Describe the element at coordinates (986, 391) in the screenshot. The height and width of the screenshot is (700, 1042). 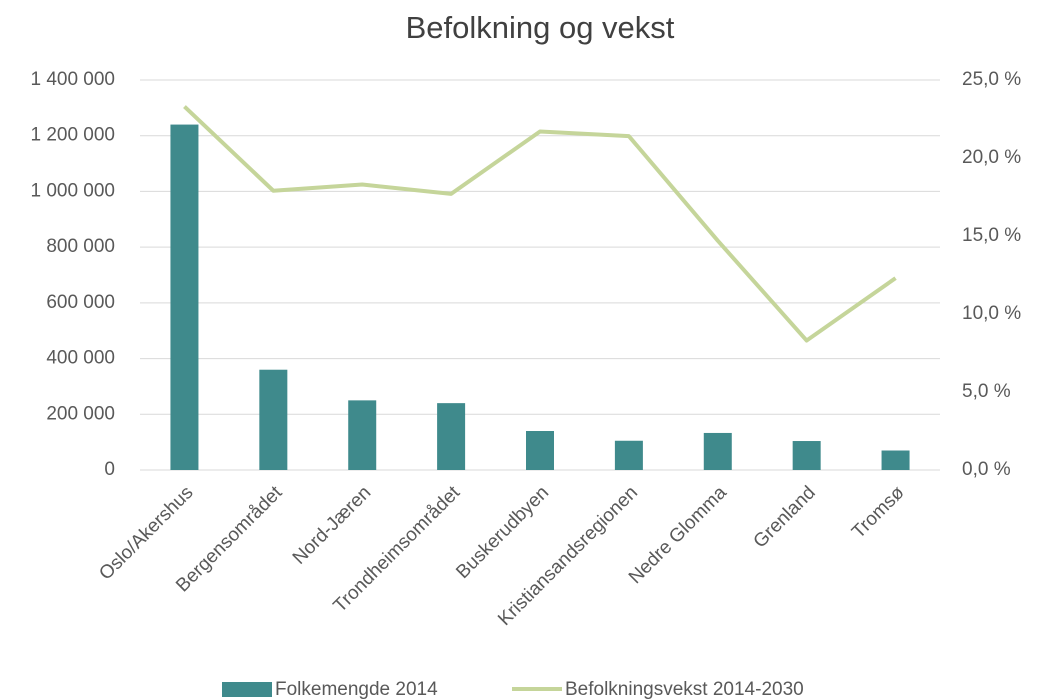
I see `y2-tick-label: 5,0 %` at that location.